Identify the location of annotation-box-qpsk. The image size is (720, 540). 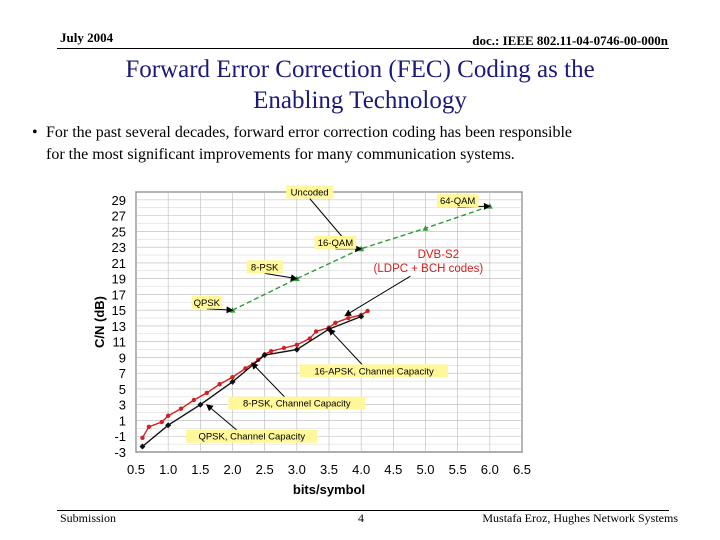
(206, 302).